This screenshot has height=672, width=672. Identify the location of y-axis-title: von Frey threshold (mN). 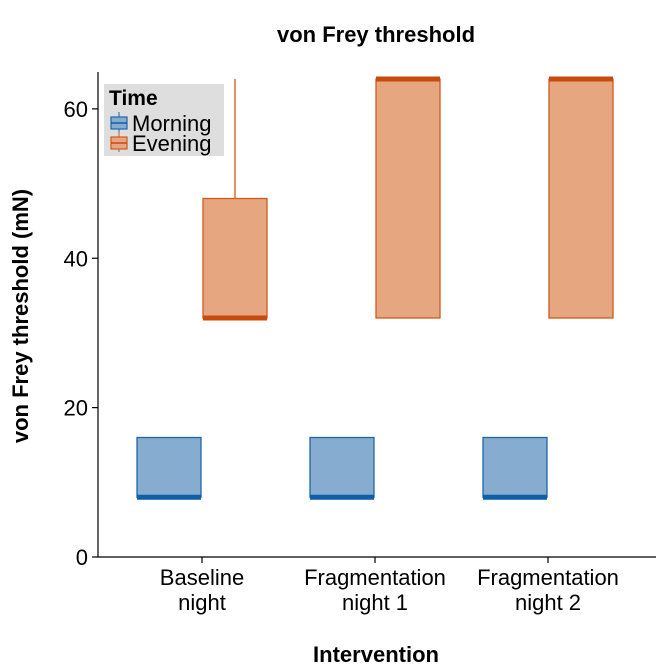
(20, 316).